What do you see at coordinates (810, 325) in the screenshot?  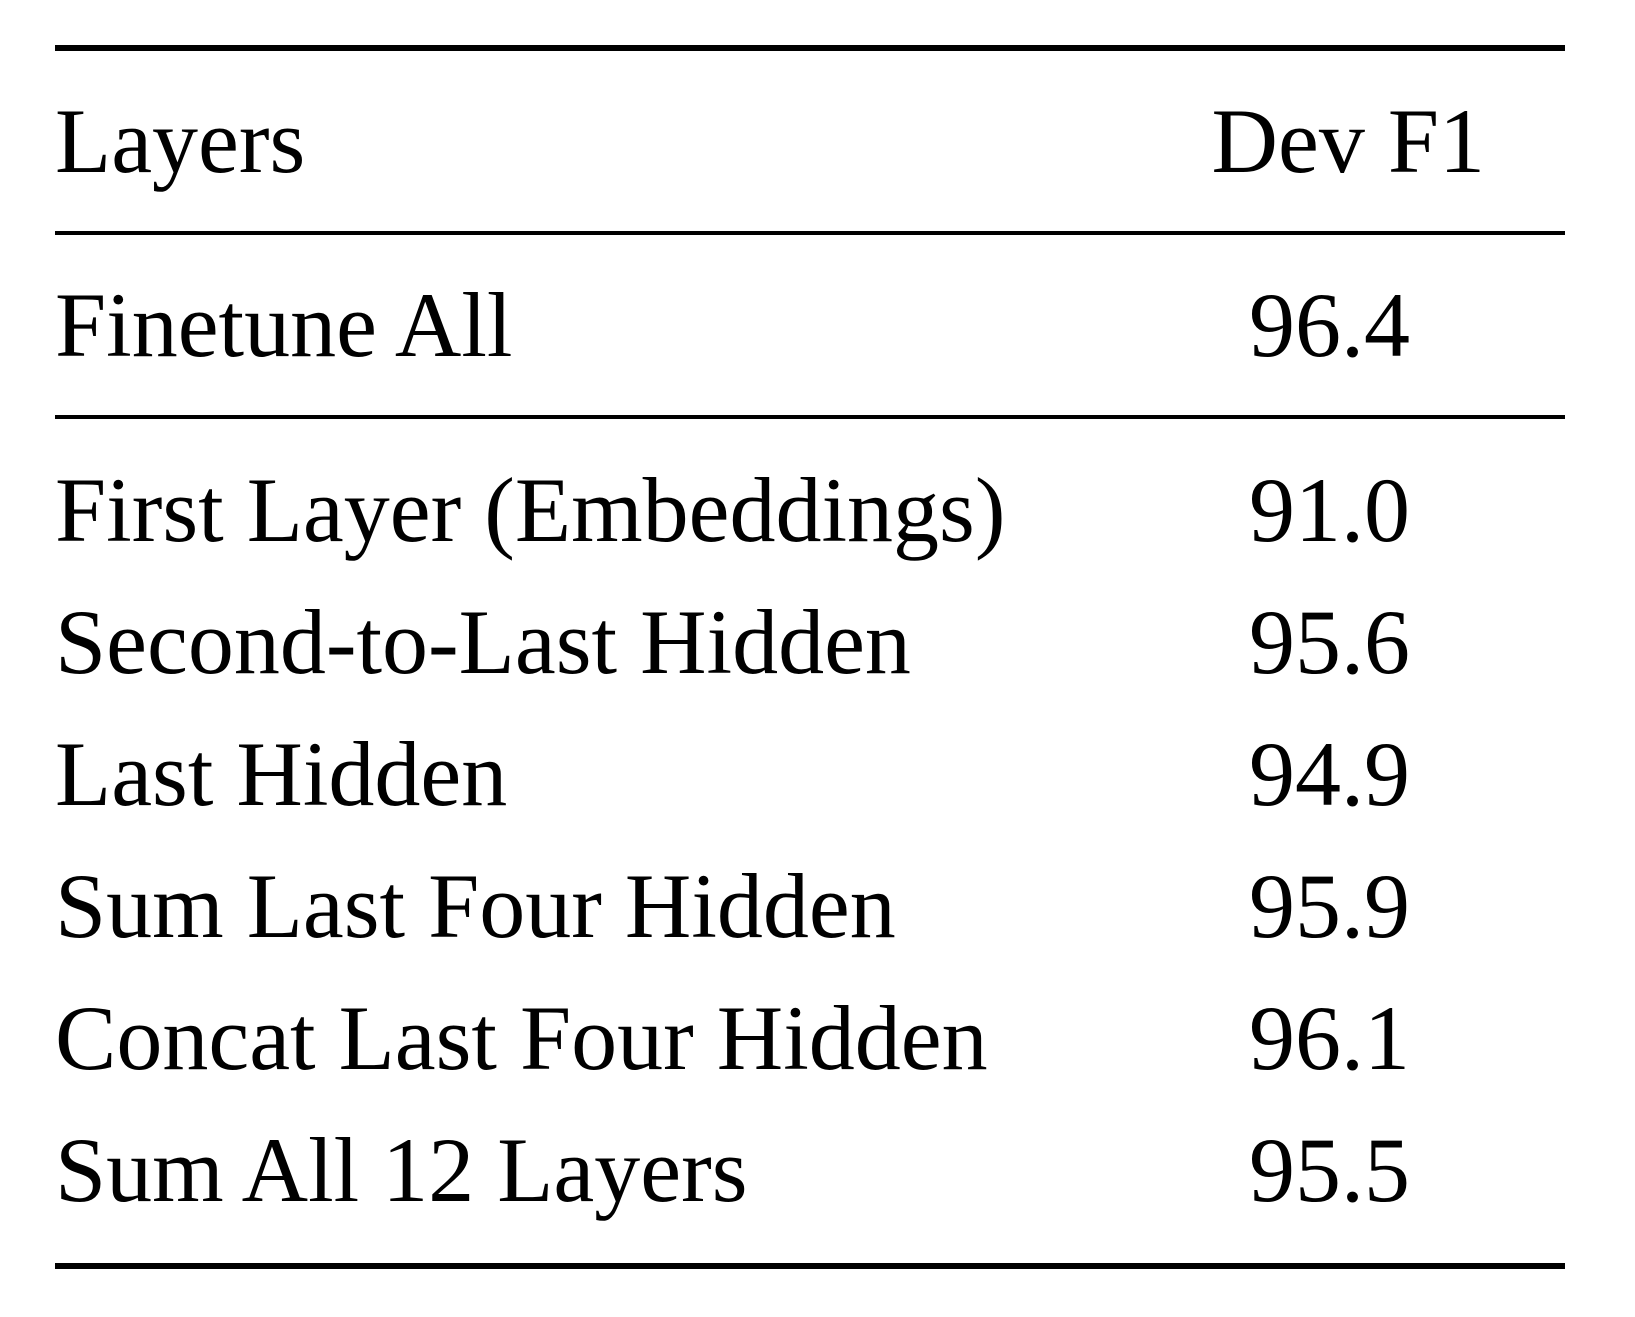 I see `table-row-finetune: Finetune All 96.4` at bounding box center [810, 325].